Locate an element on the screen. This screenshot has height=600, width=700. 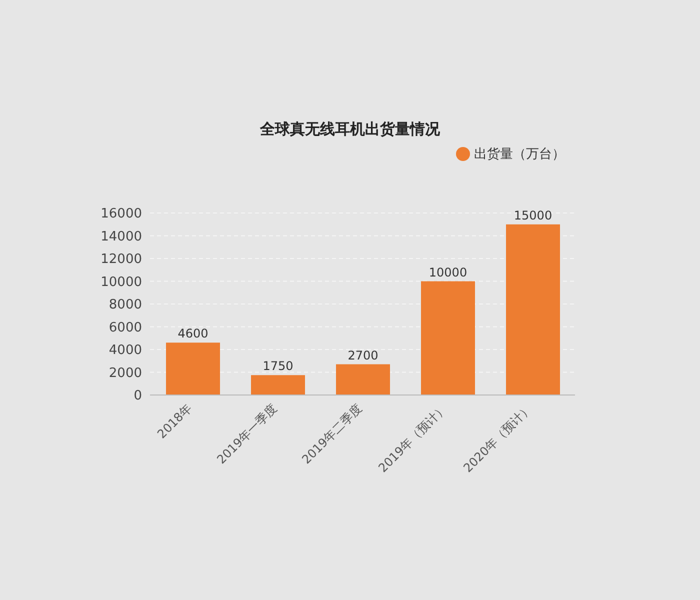
y-tick-label: 12000 is located at coordinates (121, 260).